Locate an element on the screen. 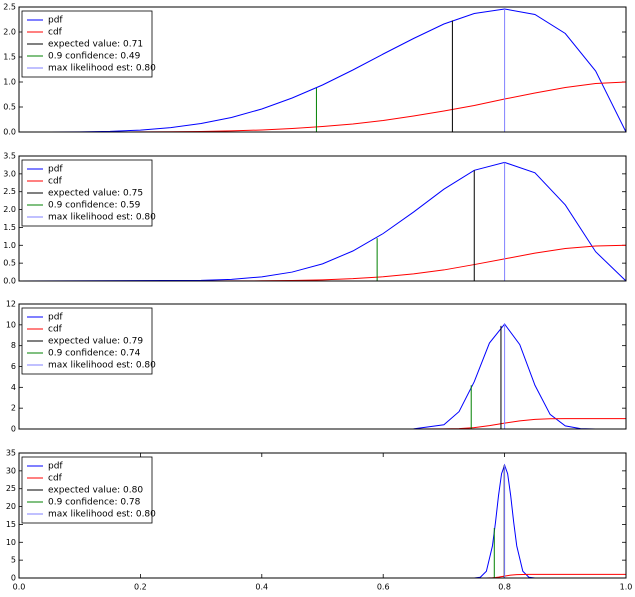 This screenshot has width=635, height=597. x-tick-label: 1.0 is located at coordinates (626, 587).